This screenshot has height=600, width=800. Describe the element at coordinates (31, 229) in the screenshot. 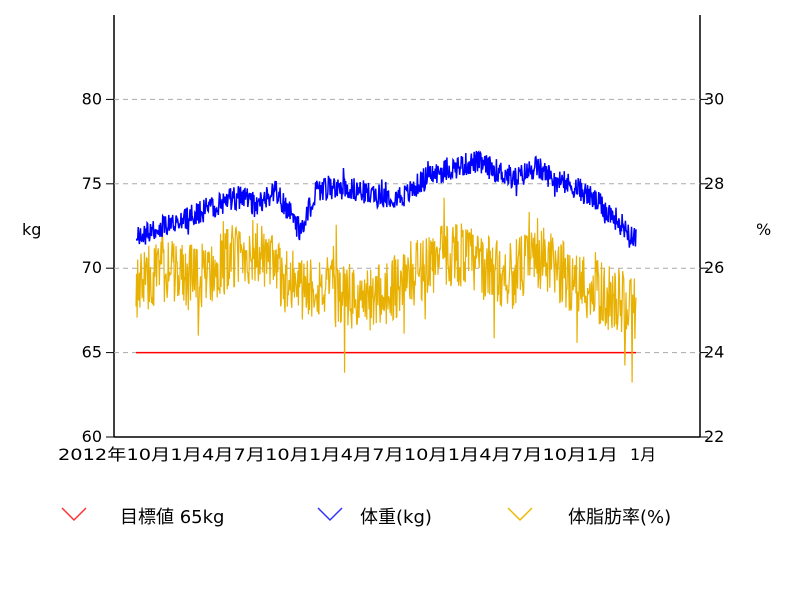

I see `left-axis-title: kg` at that location.